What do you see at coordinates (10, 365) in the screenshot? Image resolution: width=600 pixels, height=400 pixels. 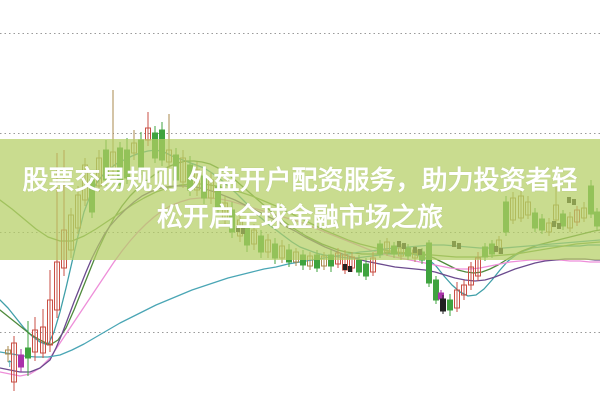 I see `up-arrow-marker: ↑` at bounding box center [10, 365].